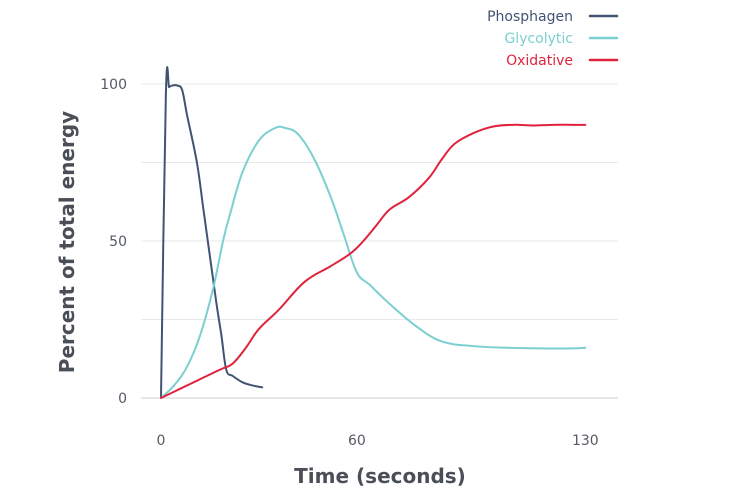 This screenshot has width=729, height=501. What do you see at coordinates (118, 242) in the screenshot?
I see `y-tick-label: 50` at bounding box center [118, 242].